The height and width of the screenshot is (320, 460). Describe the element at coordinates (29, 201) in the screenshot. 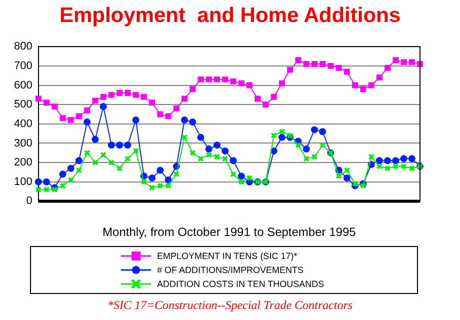

I see `y-tick-label: 0` at that location.